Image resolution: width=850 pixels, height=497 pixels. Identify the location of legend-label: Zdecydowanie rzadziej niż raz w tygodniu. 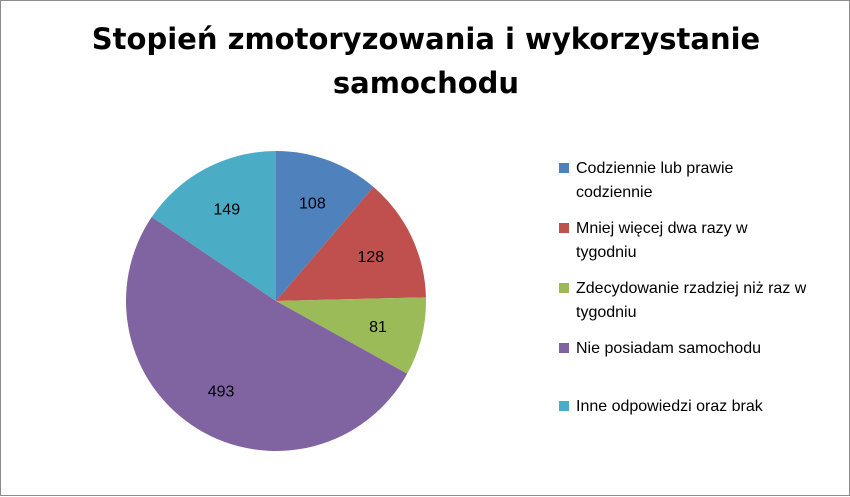
(691, 300).